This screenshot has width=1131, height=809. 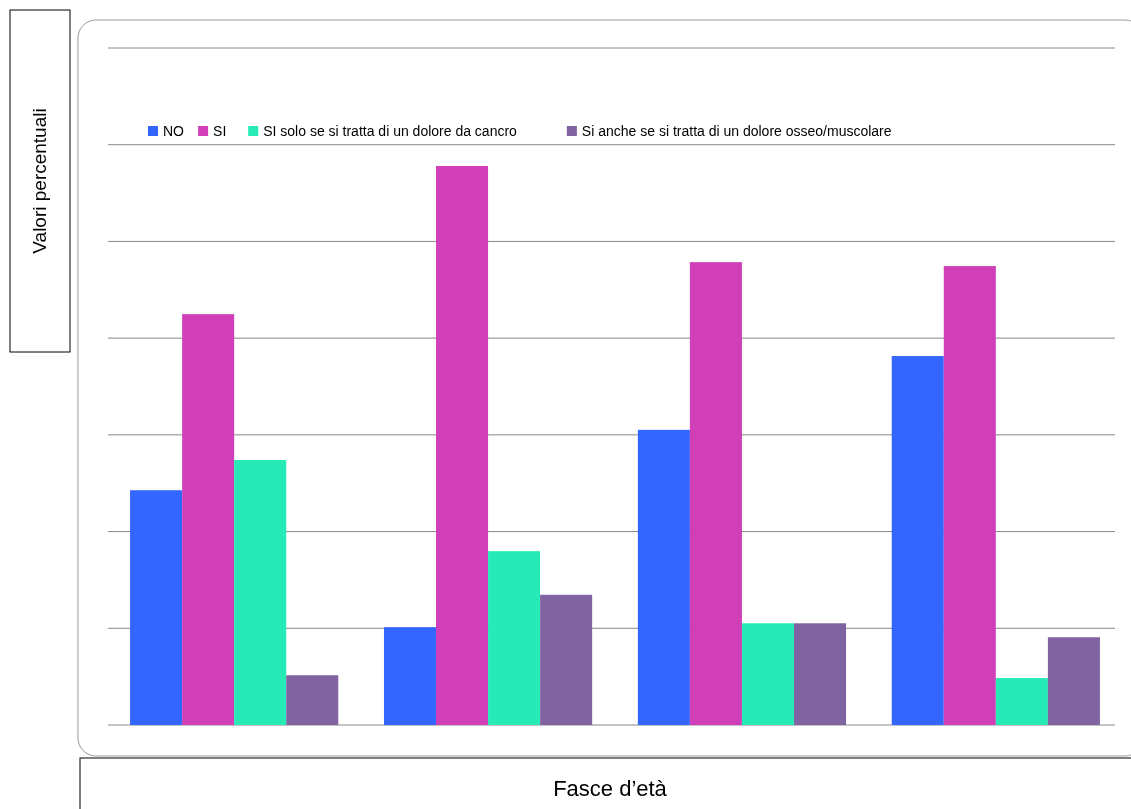 What do you see at coordinates (220, 131) in the screenshot?
I see `legend-label: SI` at bounding box center [220, 131].